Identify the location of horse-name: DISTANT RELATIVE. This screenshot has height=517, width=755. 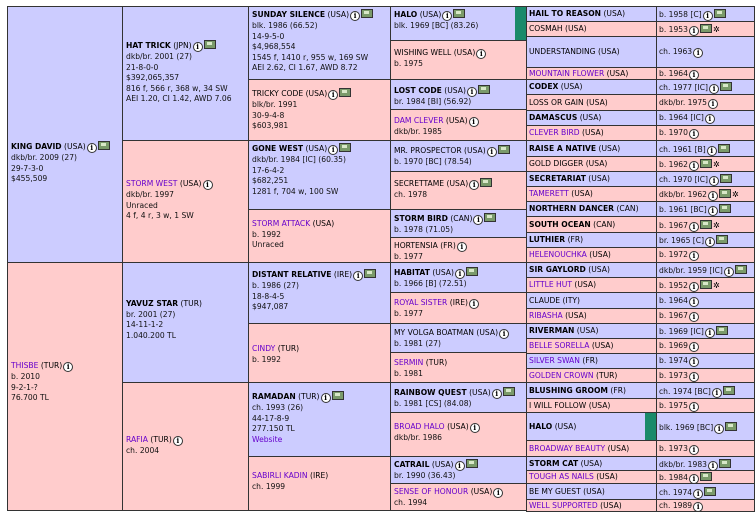
(292, 274).